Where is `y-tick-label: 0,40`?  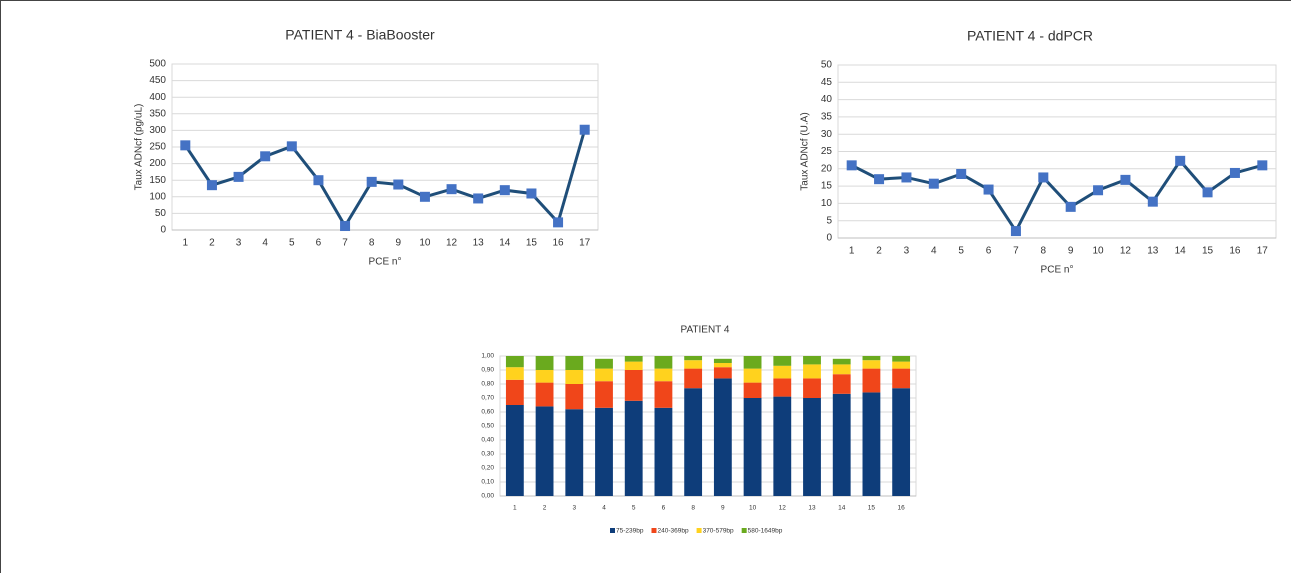
y-tick-label: 0,40 is located at coordinates (487, 440).